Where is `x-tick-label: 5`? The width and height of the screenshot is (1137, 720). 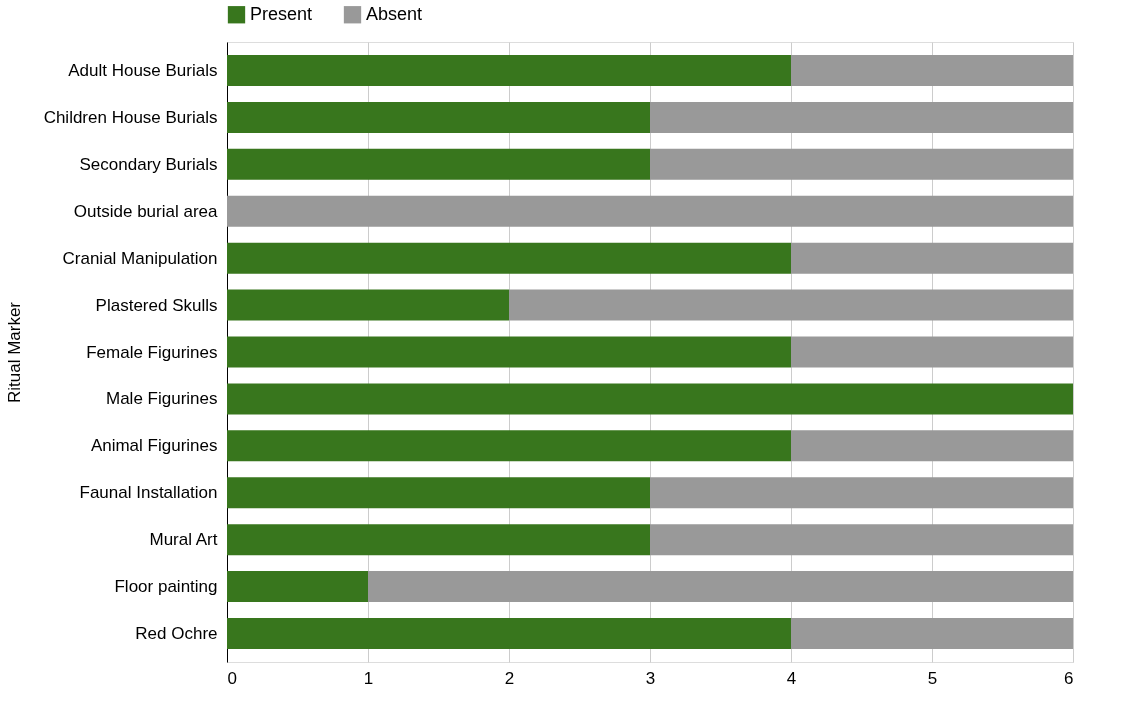 x-tick-label: 5 is located at coordinates (932, 678).